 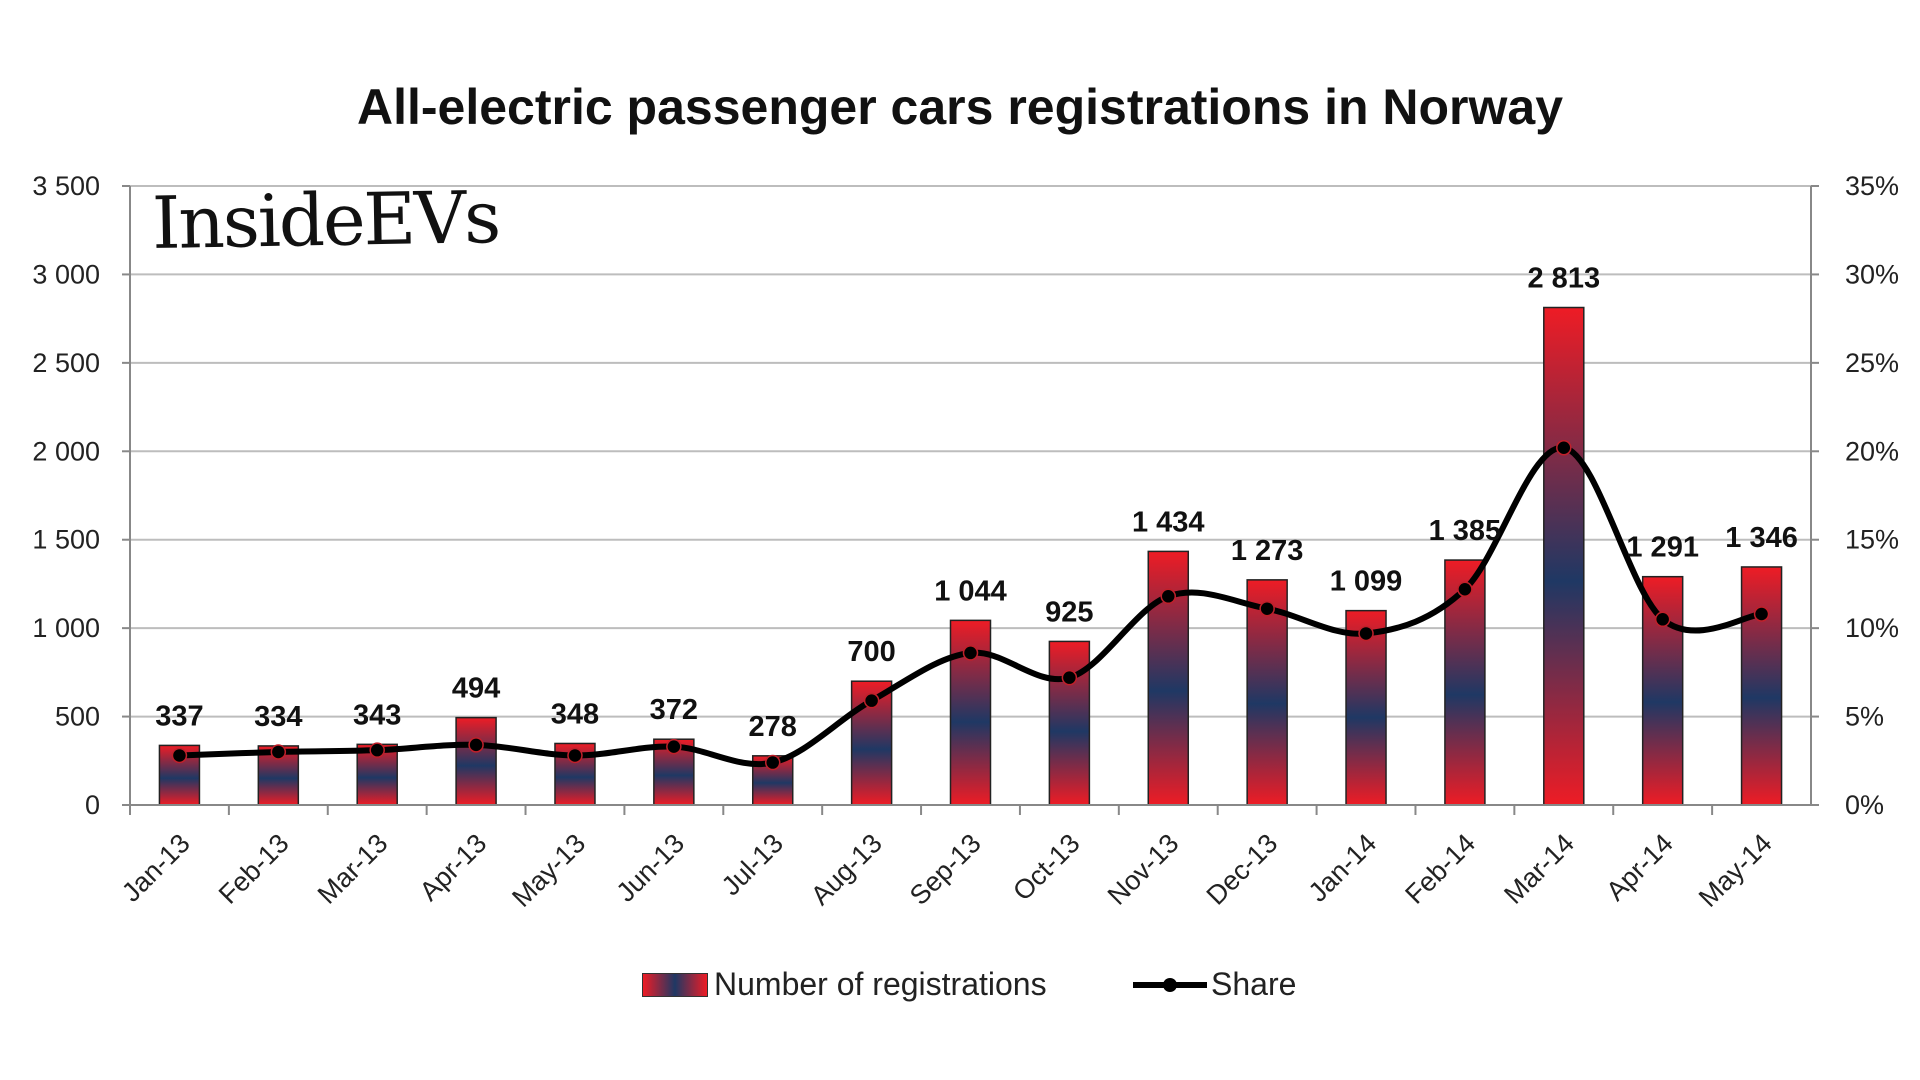 I want to click on y-right-tick-label: 35%, so click(x=1872, y=186).